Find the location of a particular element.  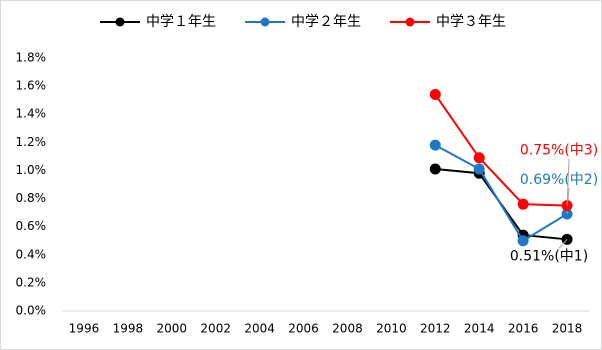

x-tick-label: 2000 is located at coordinates (172, 329).